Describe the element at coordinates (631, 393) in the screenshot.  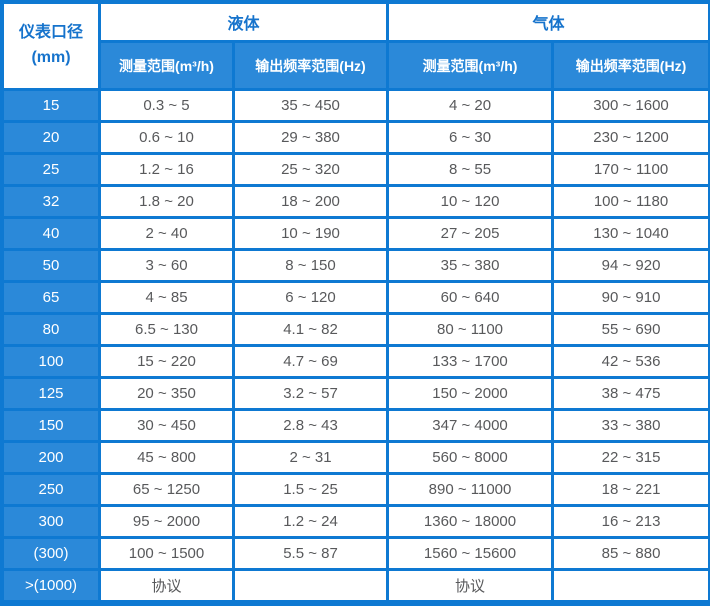
I see `gas-freq-cell: 38 ~ 475` at that location.